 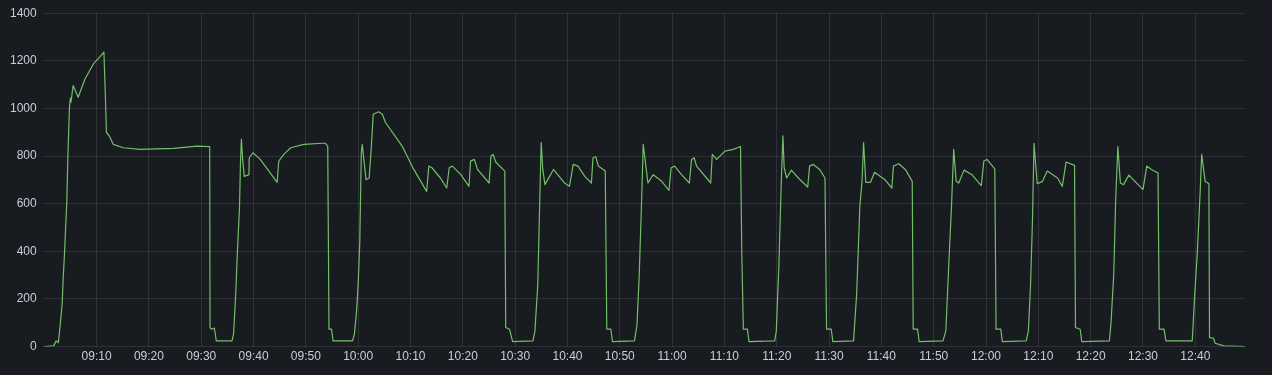 What do you see at coordinates (1090, 356) in the screenshot?
I see `x-tick-label: 12:20` at bounding box center [1090, 356].